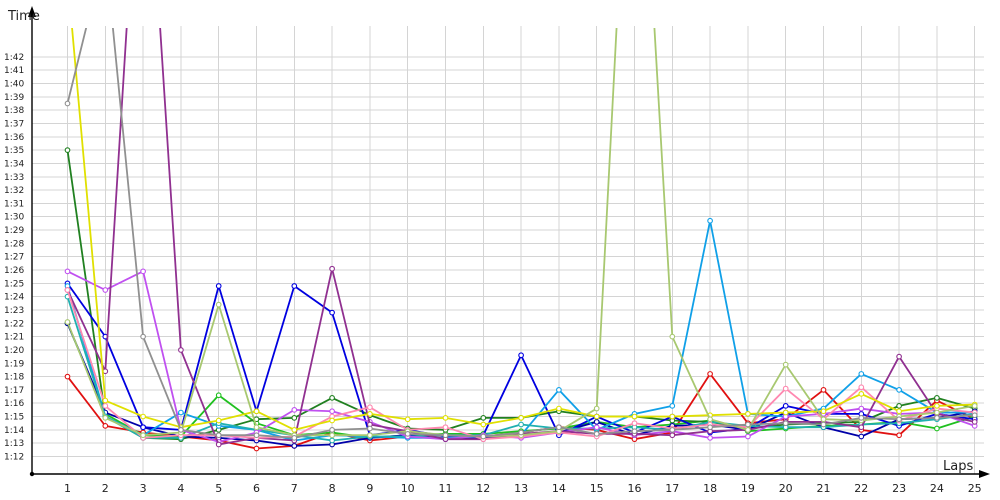 Image resolution: width=1000 pixels, height=500 pixels. Describe the element at coordinates (597, 488) in the screenshot. I see `x-tick-label: 15` at that location.